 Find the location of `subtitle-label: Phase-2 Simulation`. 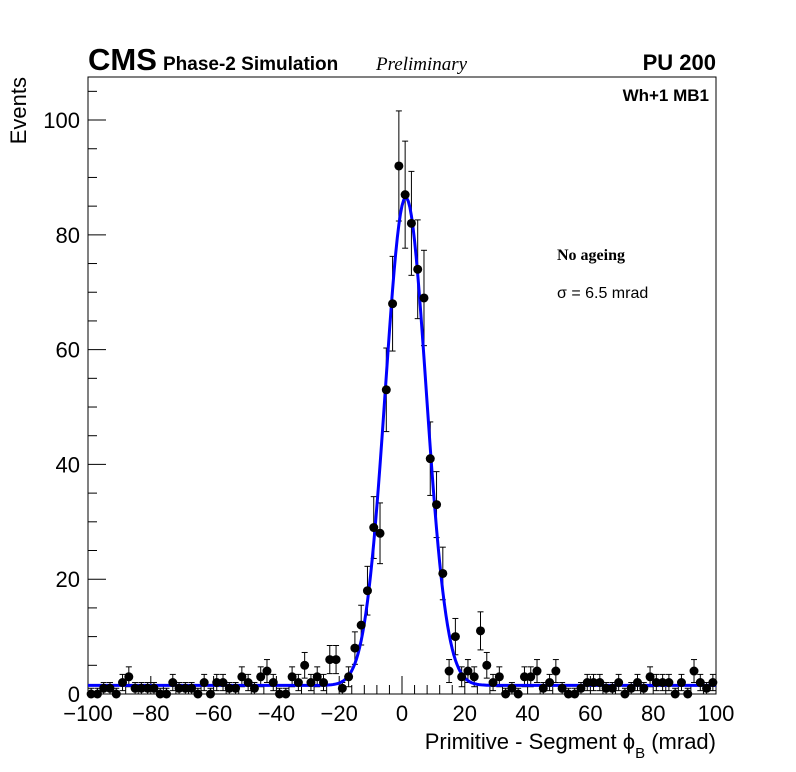

subtitle-label: Phase-2 Simulation is located at coordinates (250, 64).